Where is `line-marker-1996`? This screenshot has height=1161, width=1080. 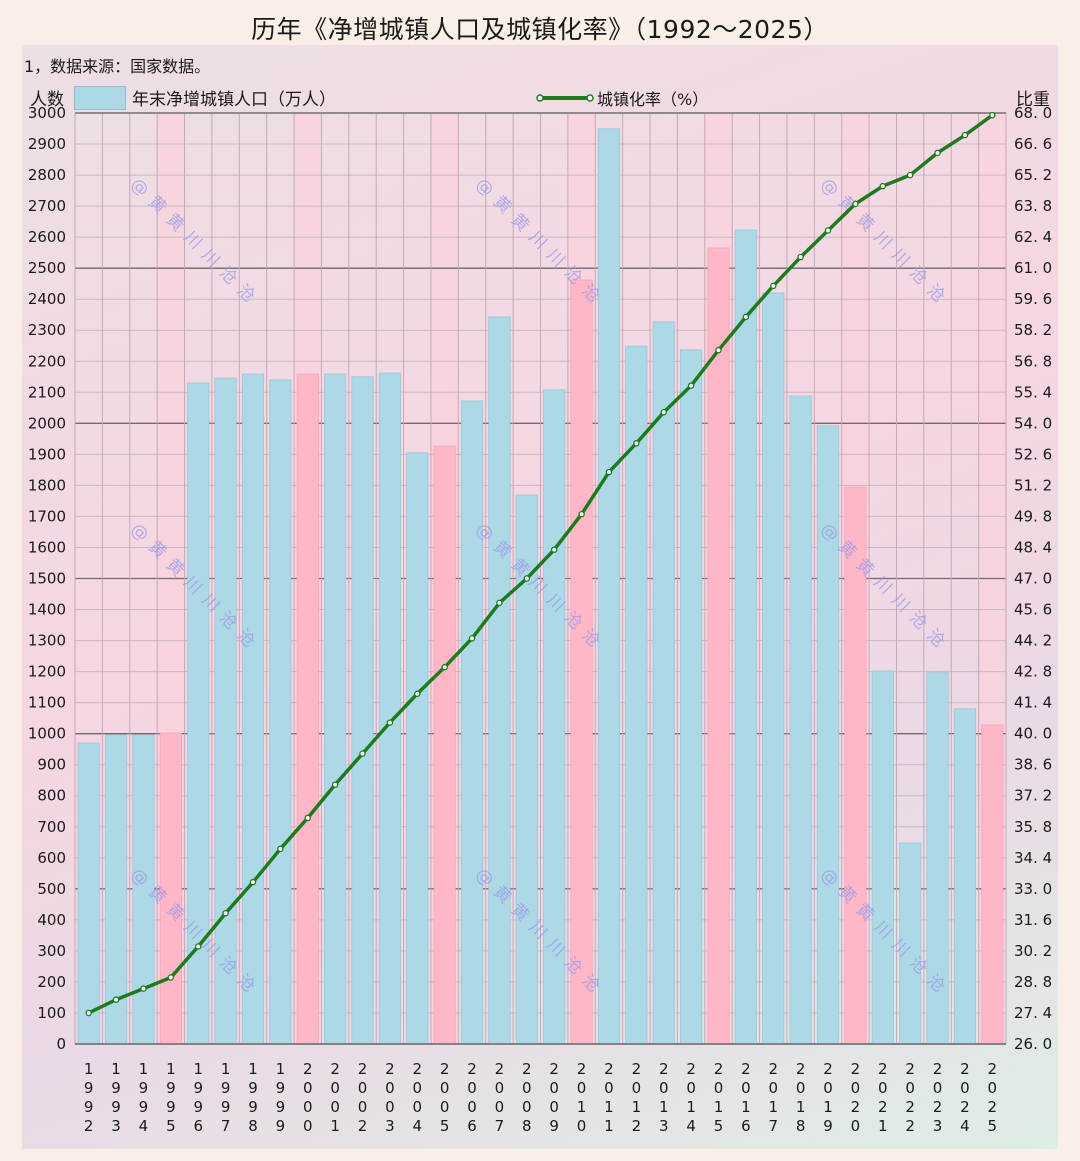 line-marker-1996 is located at coordinates (198, 946).